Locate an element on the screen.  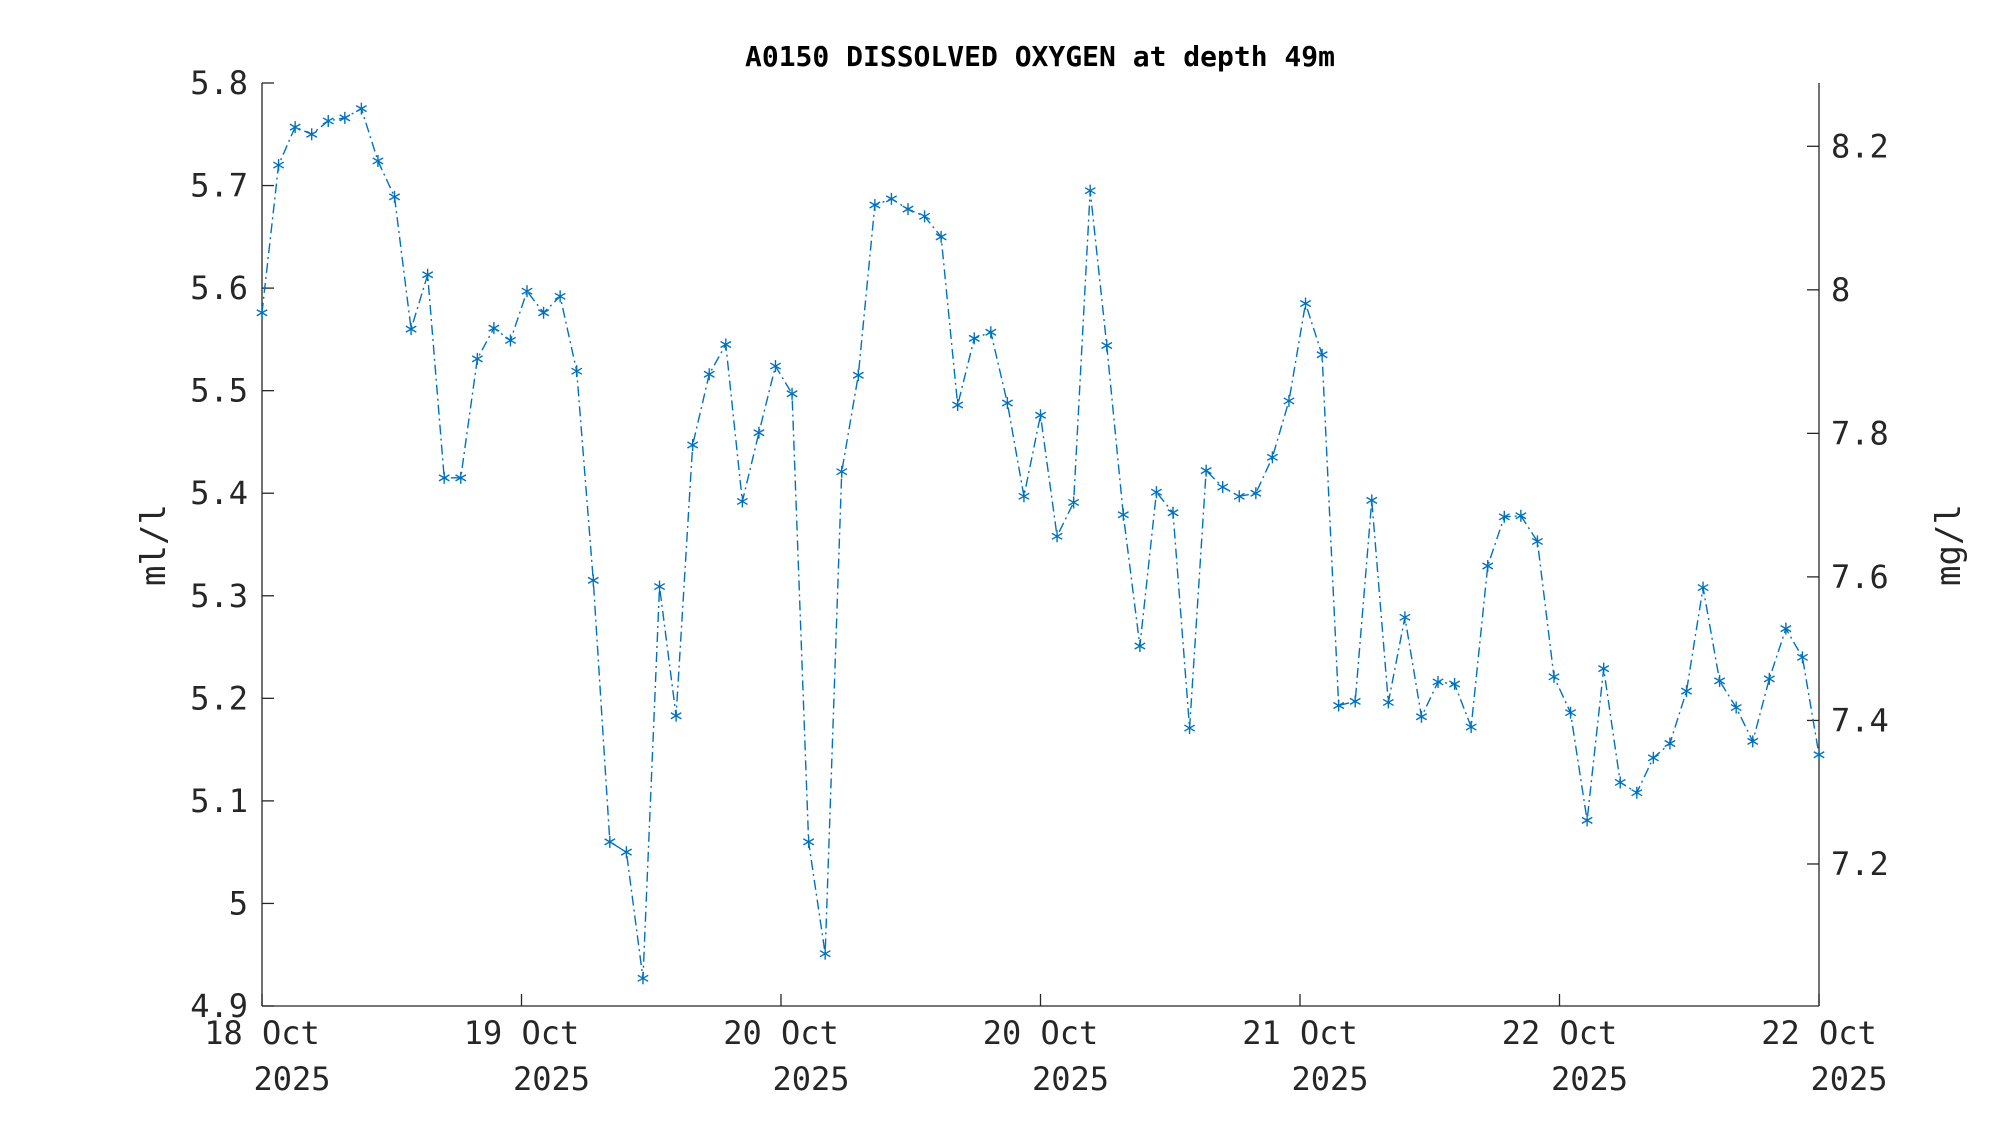
y-tick-label-left: 5.8 is located at coordinates (219, 83).